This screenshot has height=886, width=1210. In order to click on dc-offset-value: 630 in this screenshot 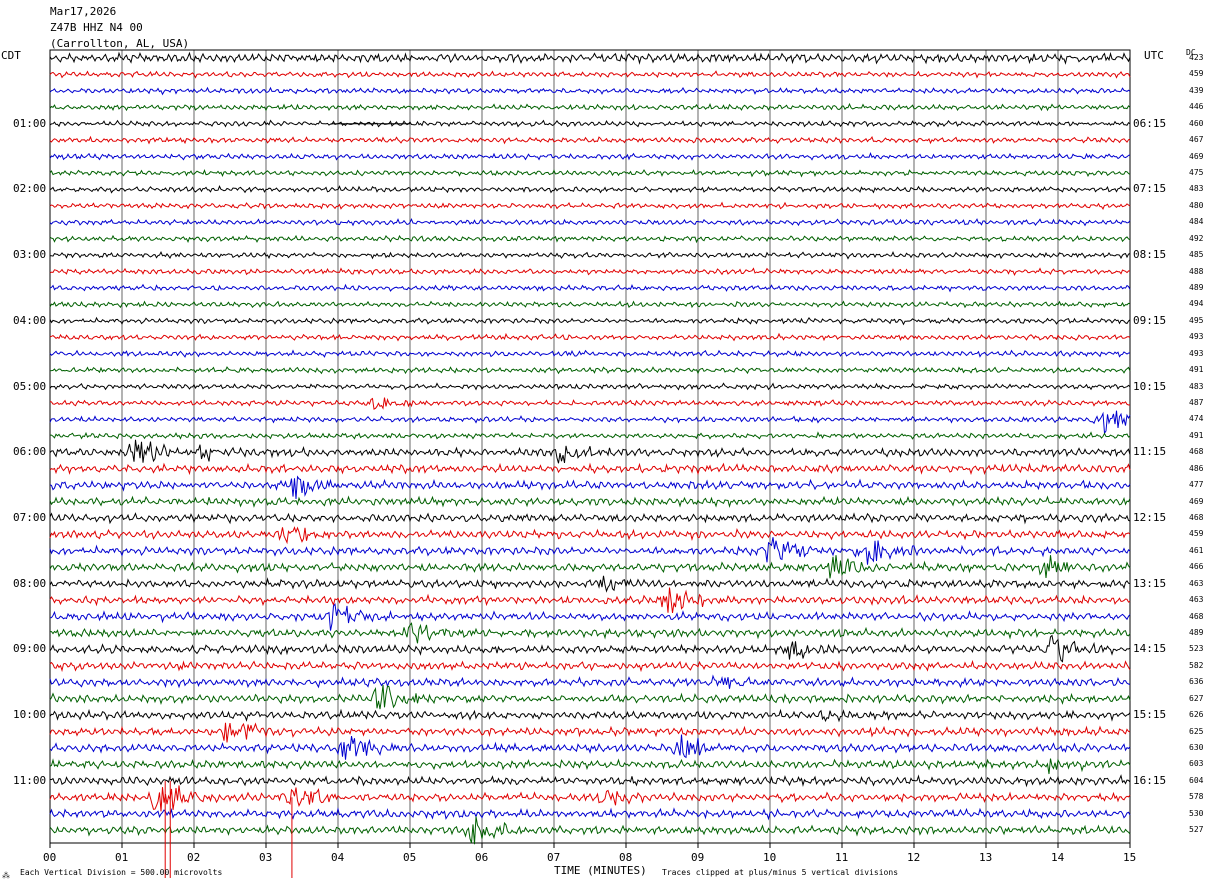, I will do `click(1196, 748)`.